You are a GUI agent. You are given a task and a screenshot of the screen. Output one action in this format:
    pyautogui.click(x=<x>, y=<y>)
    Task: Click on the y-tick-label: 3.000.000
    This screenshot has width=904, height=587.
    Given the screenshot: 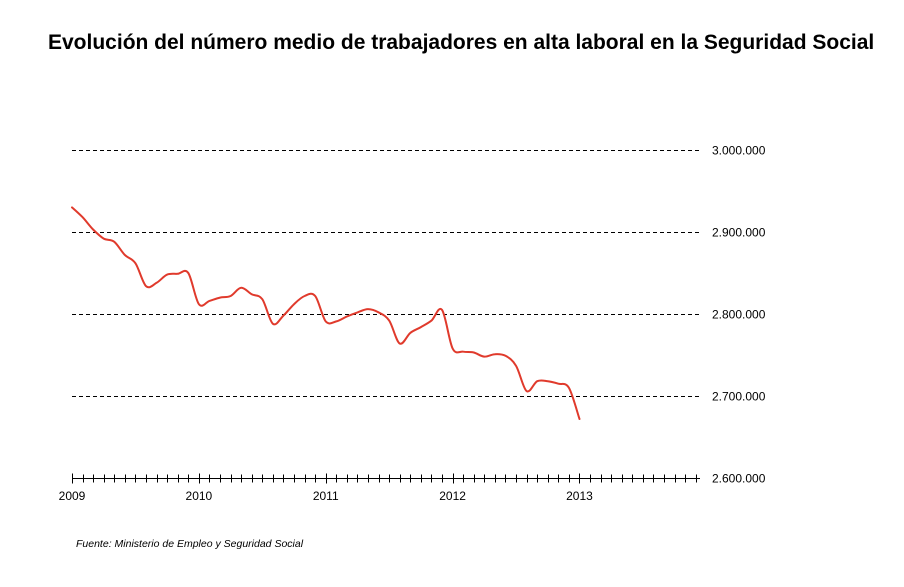 What is the action you would take?
    pyautogui.click(x=739, y=151)
    